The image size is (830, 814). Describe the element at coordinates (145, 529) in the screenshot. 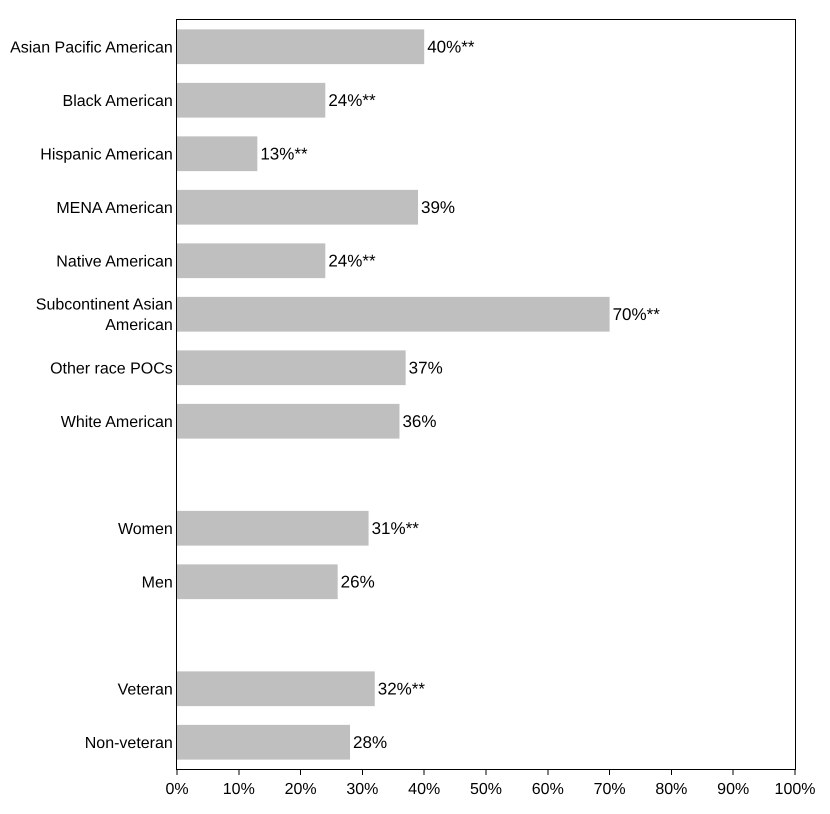

I see `y-tick-label: Women` at that location.